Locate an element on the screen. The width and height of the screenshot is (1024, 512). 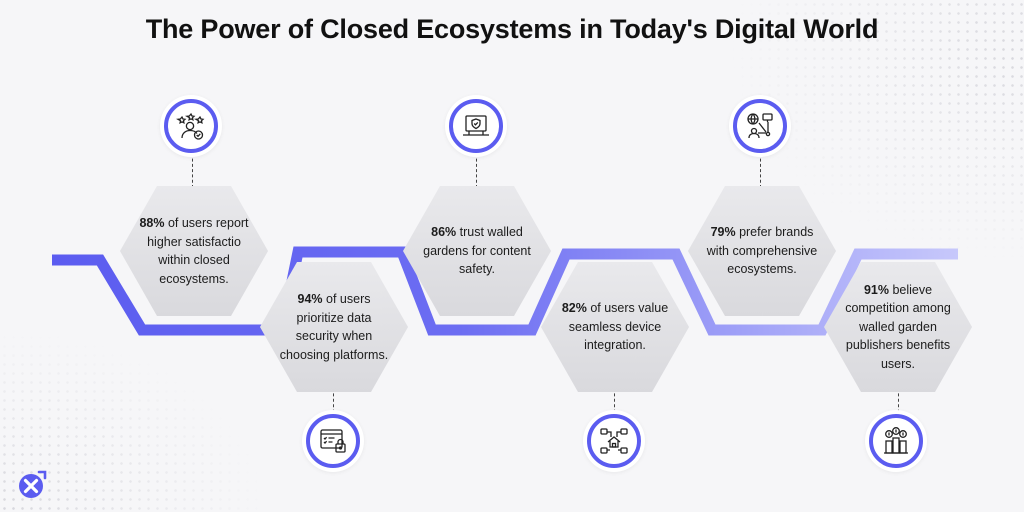
home-network-icon is located at coordinates (614, 441).